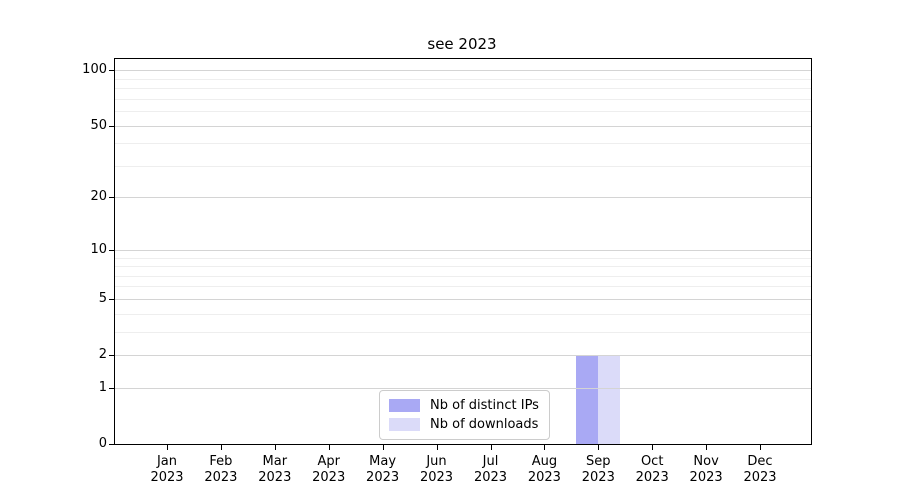 Image resolution: width=900 pixels, height=500 pixels. I want to click on x-tick-month: Aug, so click(544, 461).